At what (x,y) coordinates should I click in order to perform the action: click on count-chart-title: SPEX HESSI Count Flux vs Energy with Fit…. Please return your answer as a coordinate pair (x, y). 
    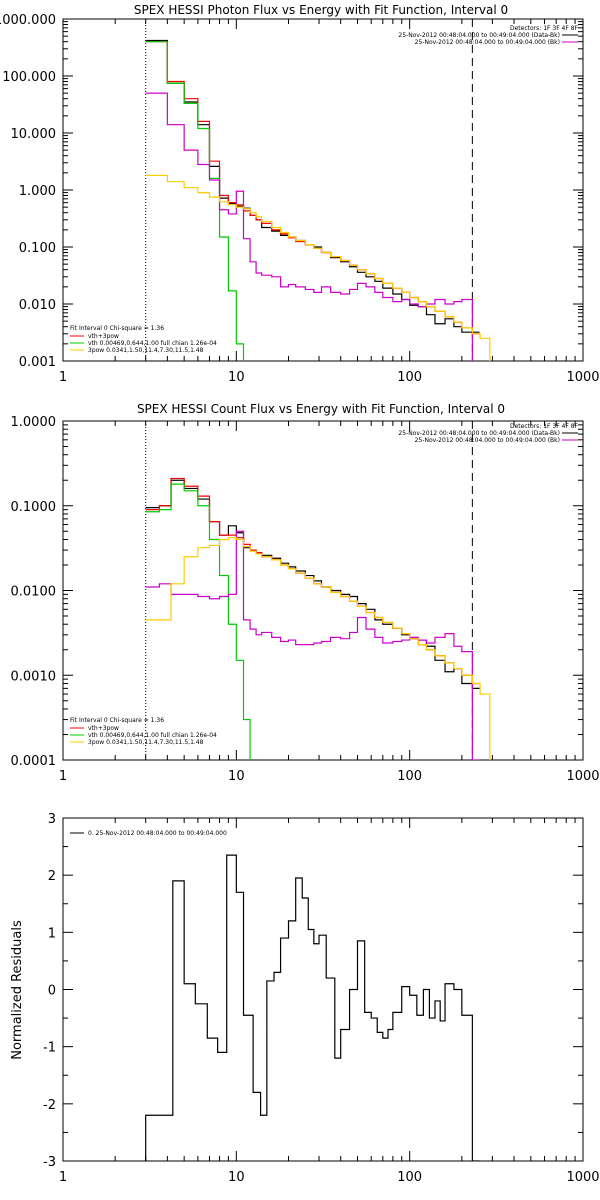
    Looking at the image, I should click on (321, 409).